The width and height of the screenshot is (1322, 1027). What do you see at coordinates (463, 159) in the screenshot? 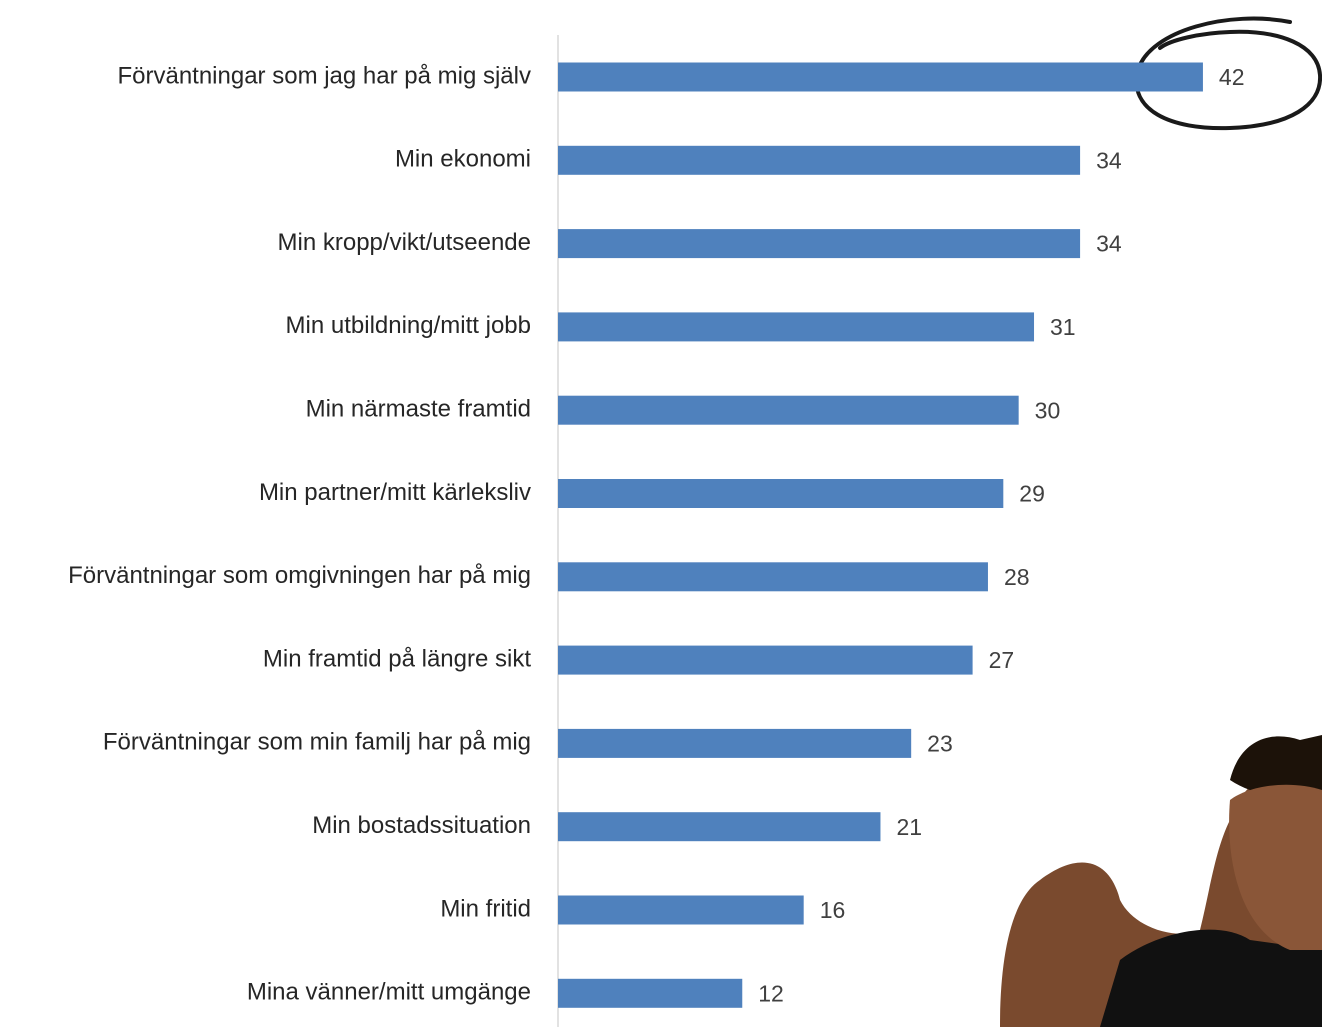
I see `category-label: Min ekonomi` at bounding box center [463, 159].